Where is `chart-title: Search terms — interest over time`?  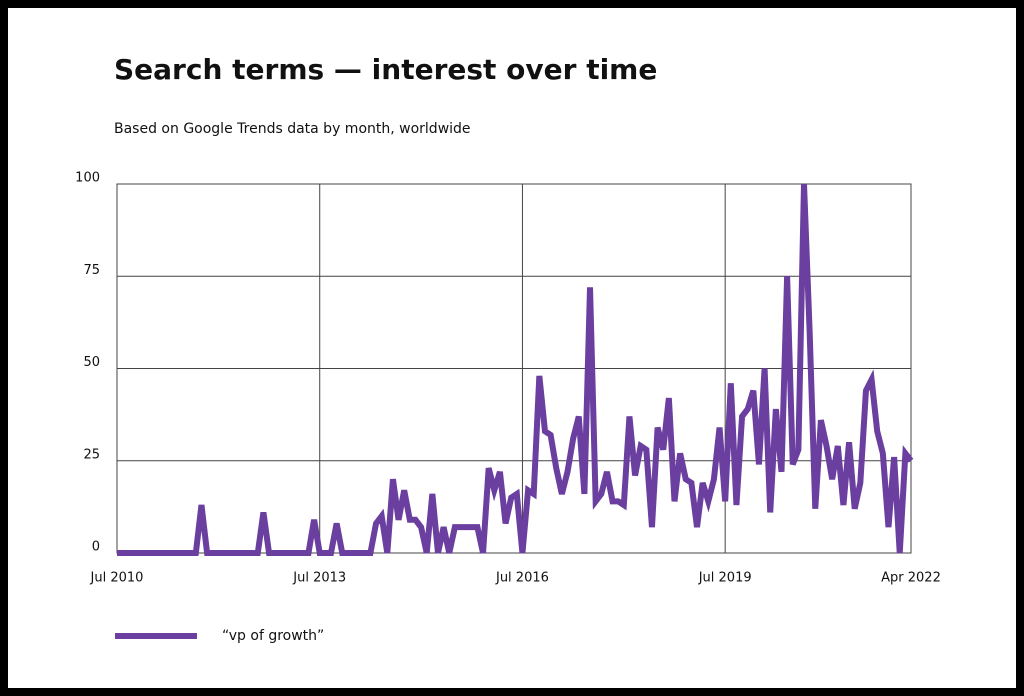
chart-title: Search terms — interest over time is located at coordinates (385, 69).